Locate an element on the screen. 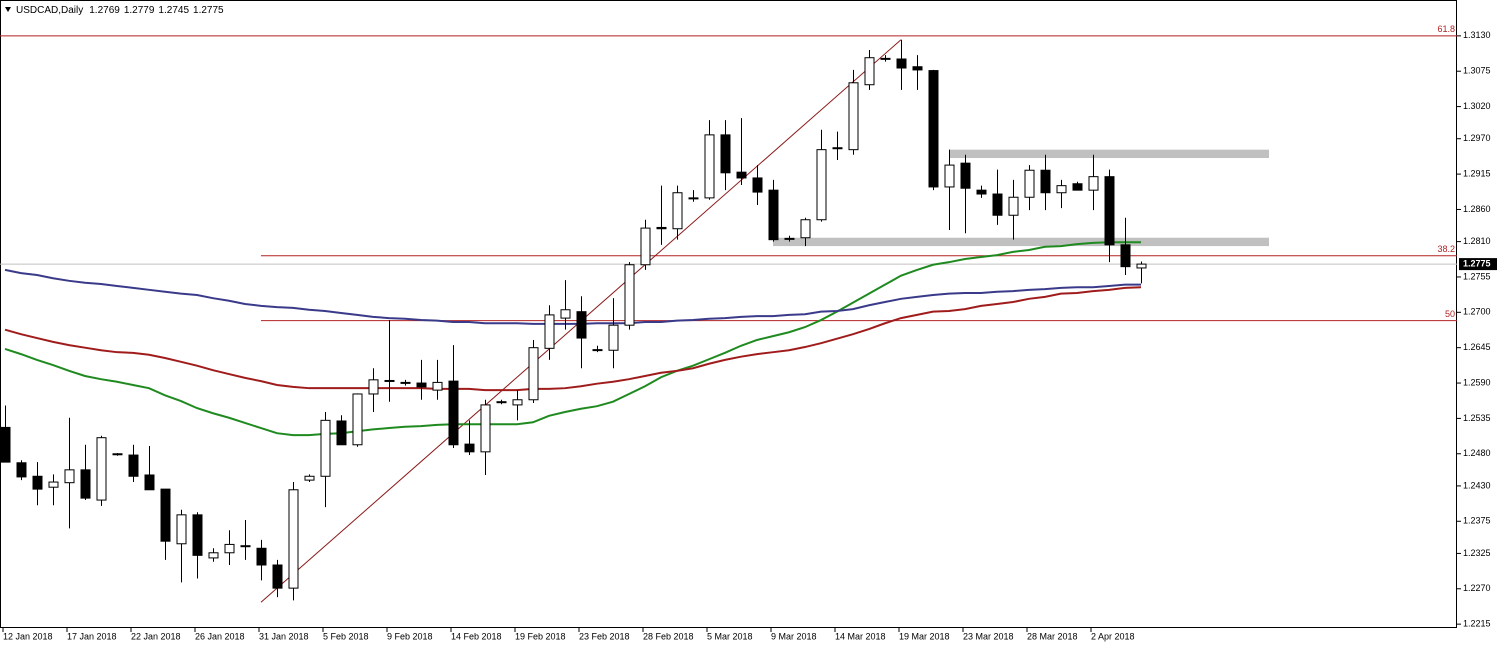 This screenshot has width=1497, height=649. header: USDCAD,Daily 1.2769 1.2779 1.2745 1.2775 is located at coordinates (120, 10).